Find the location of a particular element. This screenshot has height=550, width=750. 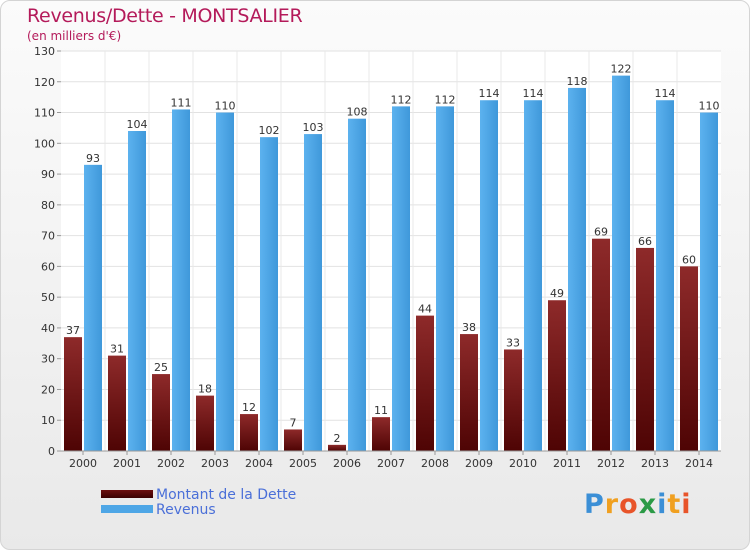

data-label-revenue: 103 is located at coordinates (313, 127).